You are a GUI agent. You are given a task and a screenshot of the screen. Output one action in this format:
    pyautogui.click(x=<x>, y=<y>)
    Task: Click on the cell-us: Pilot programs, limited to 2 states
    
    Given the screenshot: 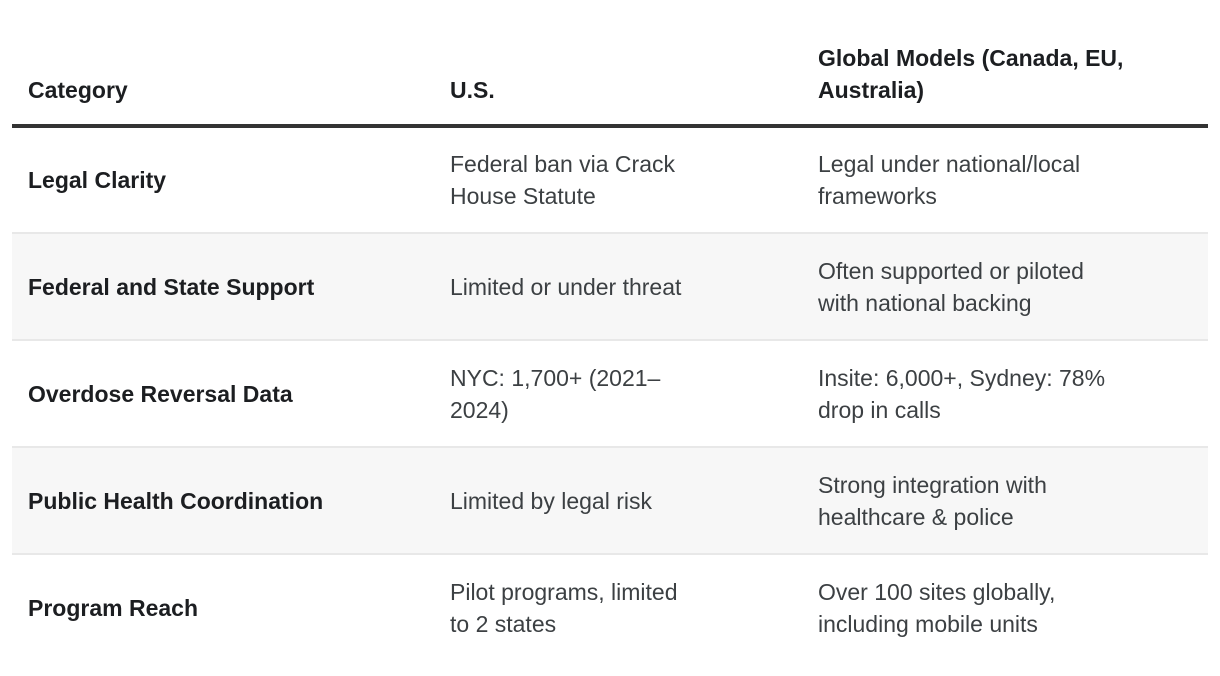 What is the action you would take?
    pyautogui.click(x=626, y=607)
    